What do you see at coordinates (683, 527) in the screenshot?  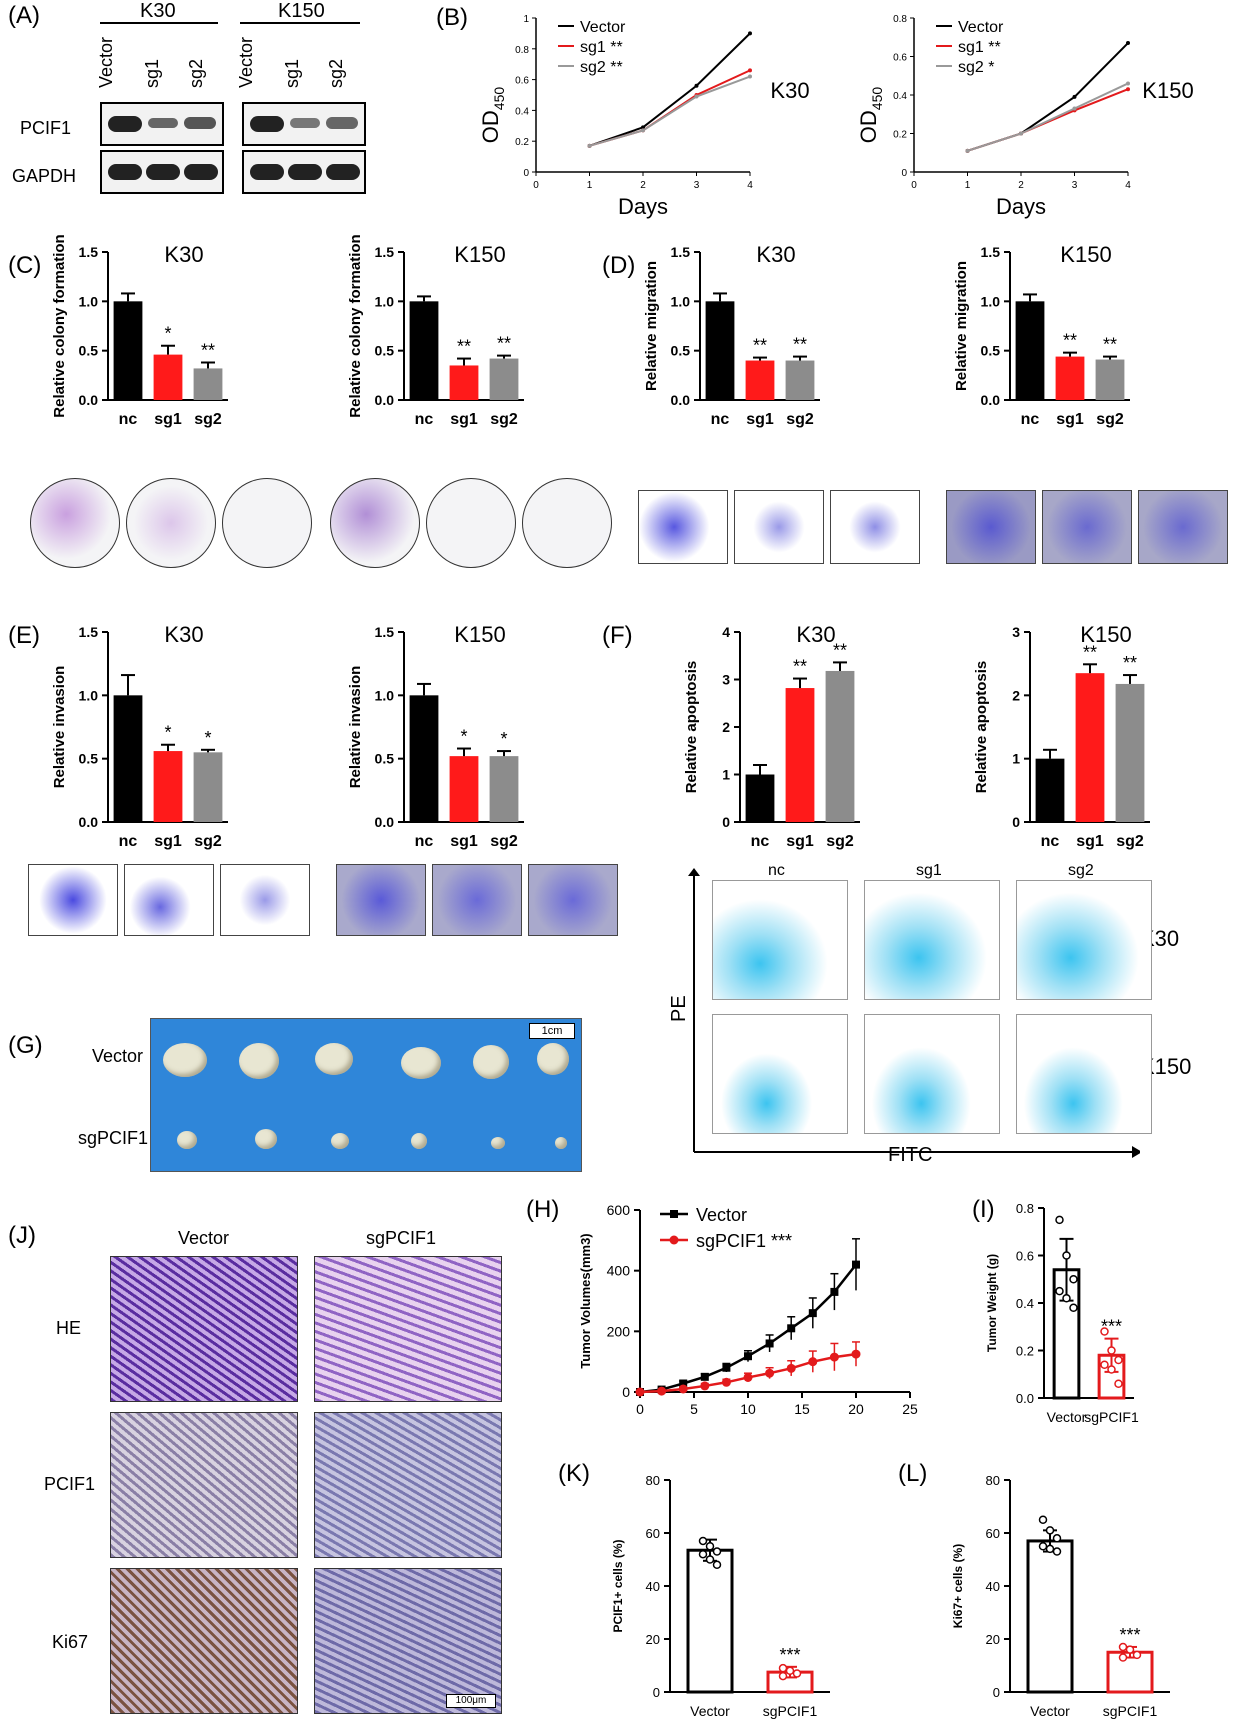 I see `migration-image-k30-nc` at bounding box center [683, 527].